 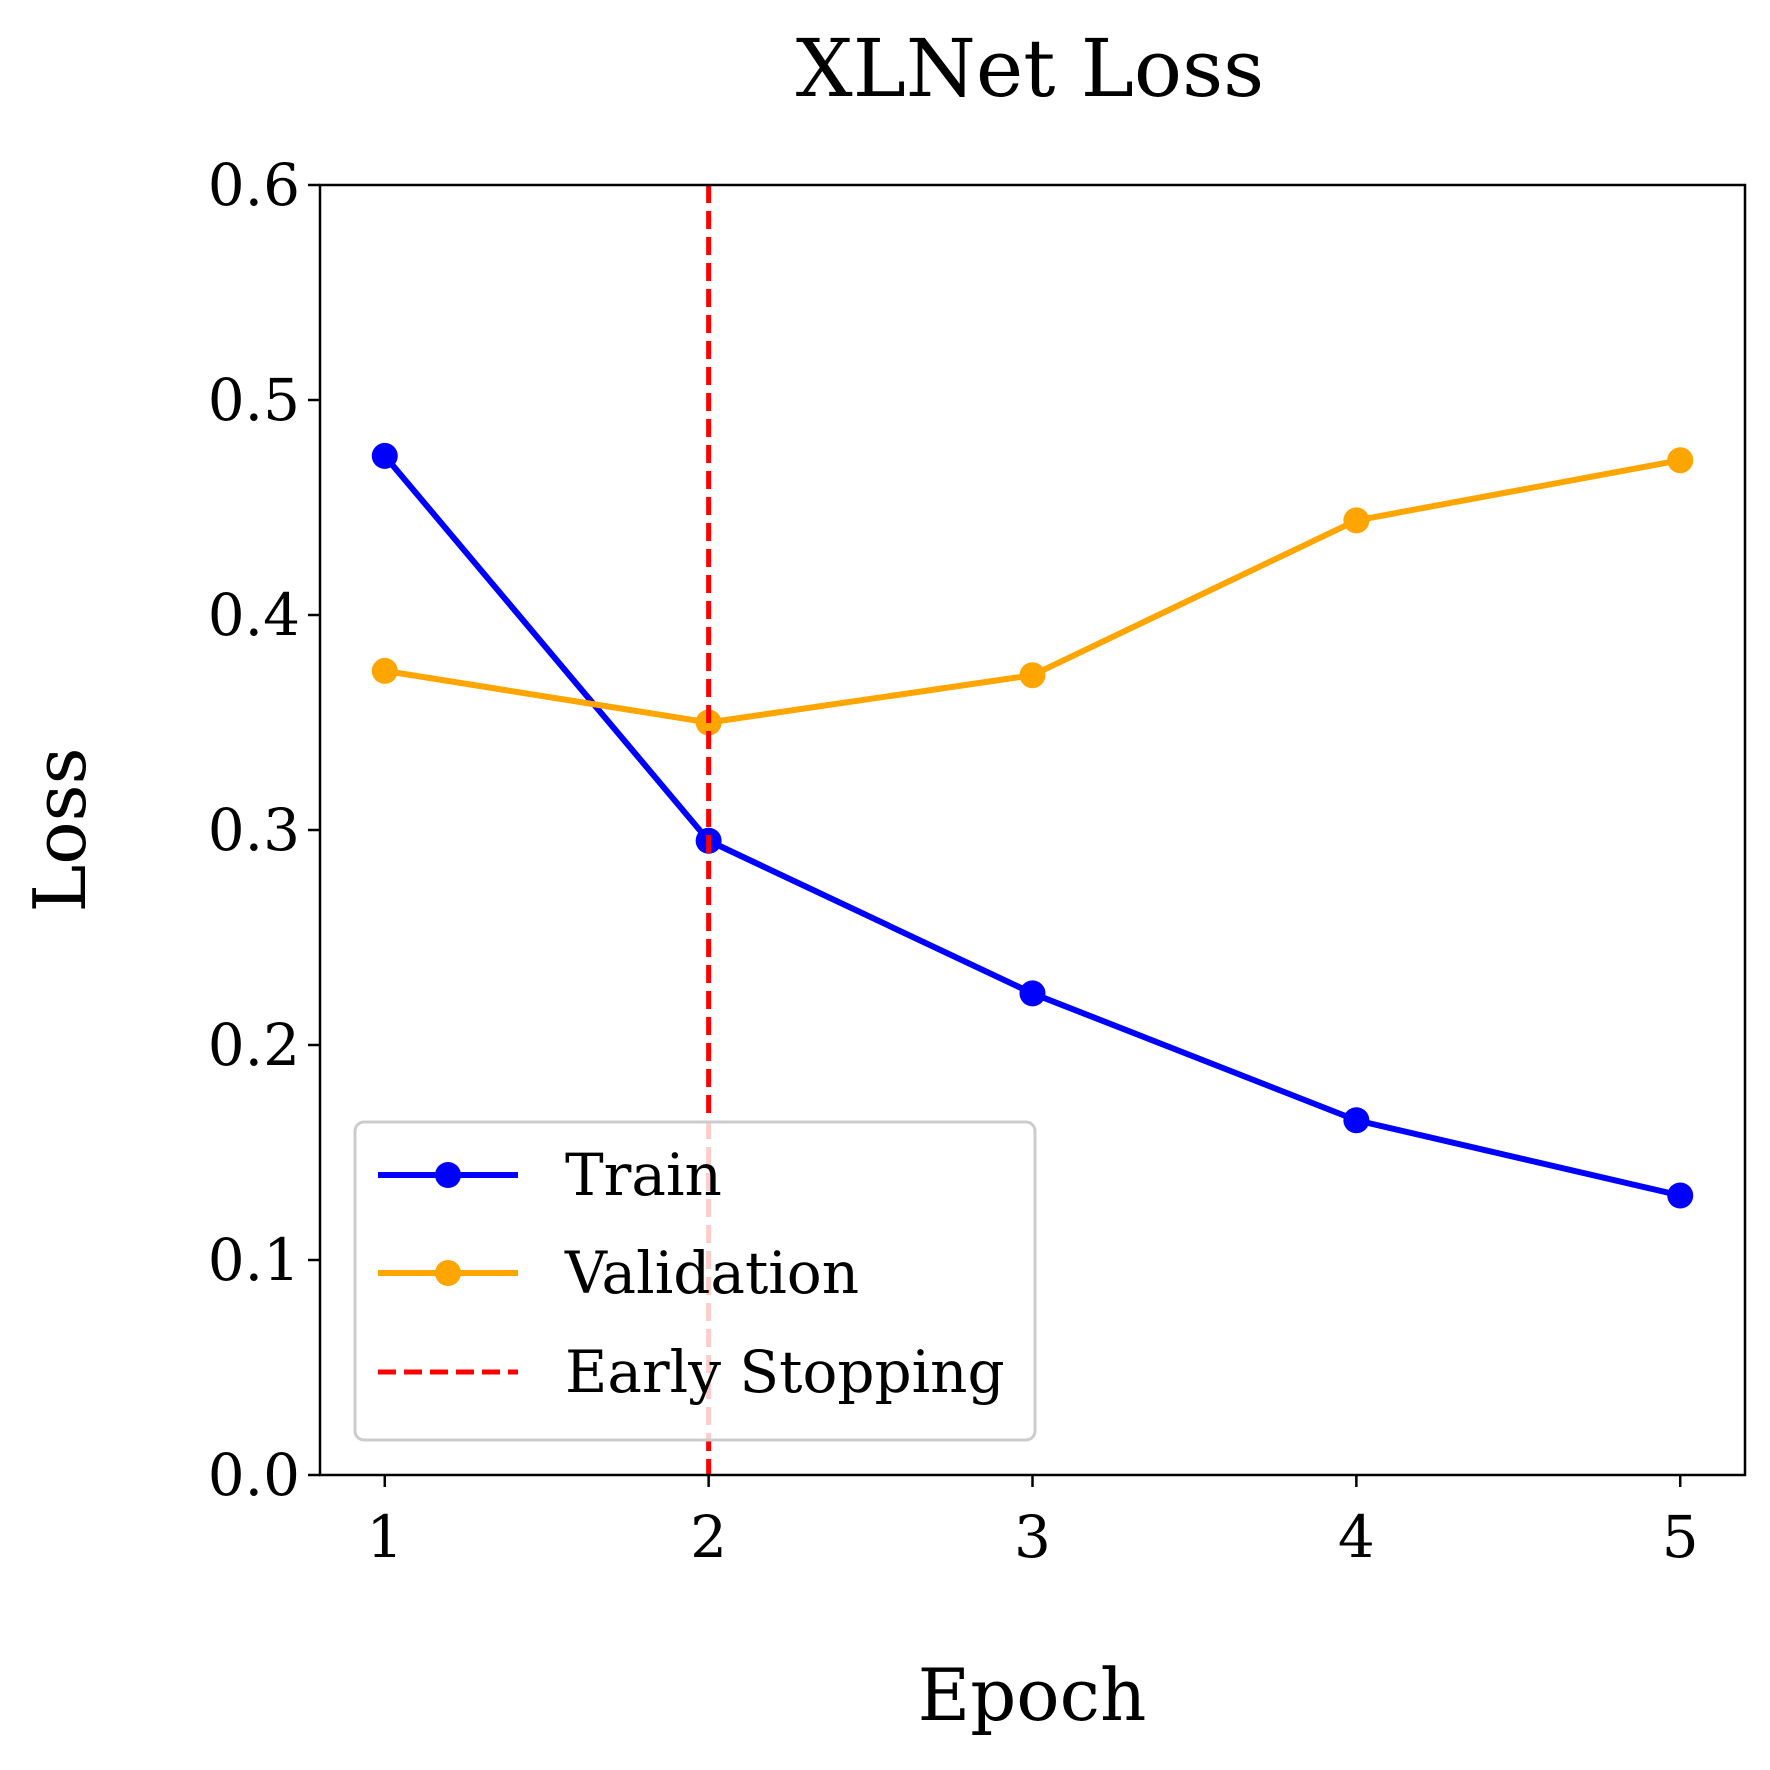 I want to click on x-tick-label: 1, so click(x=384, y=1537).